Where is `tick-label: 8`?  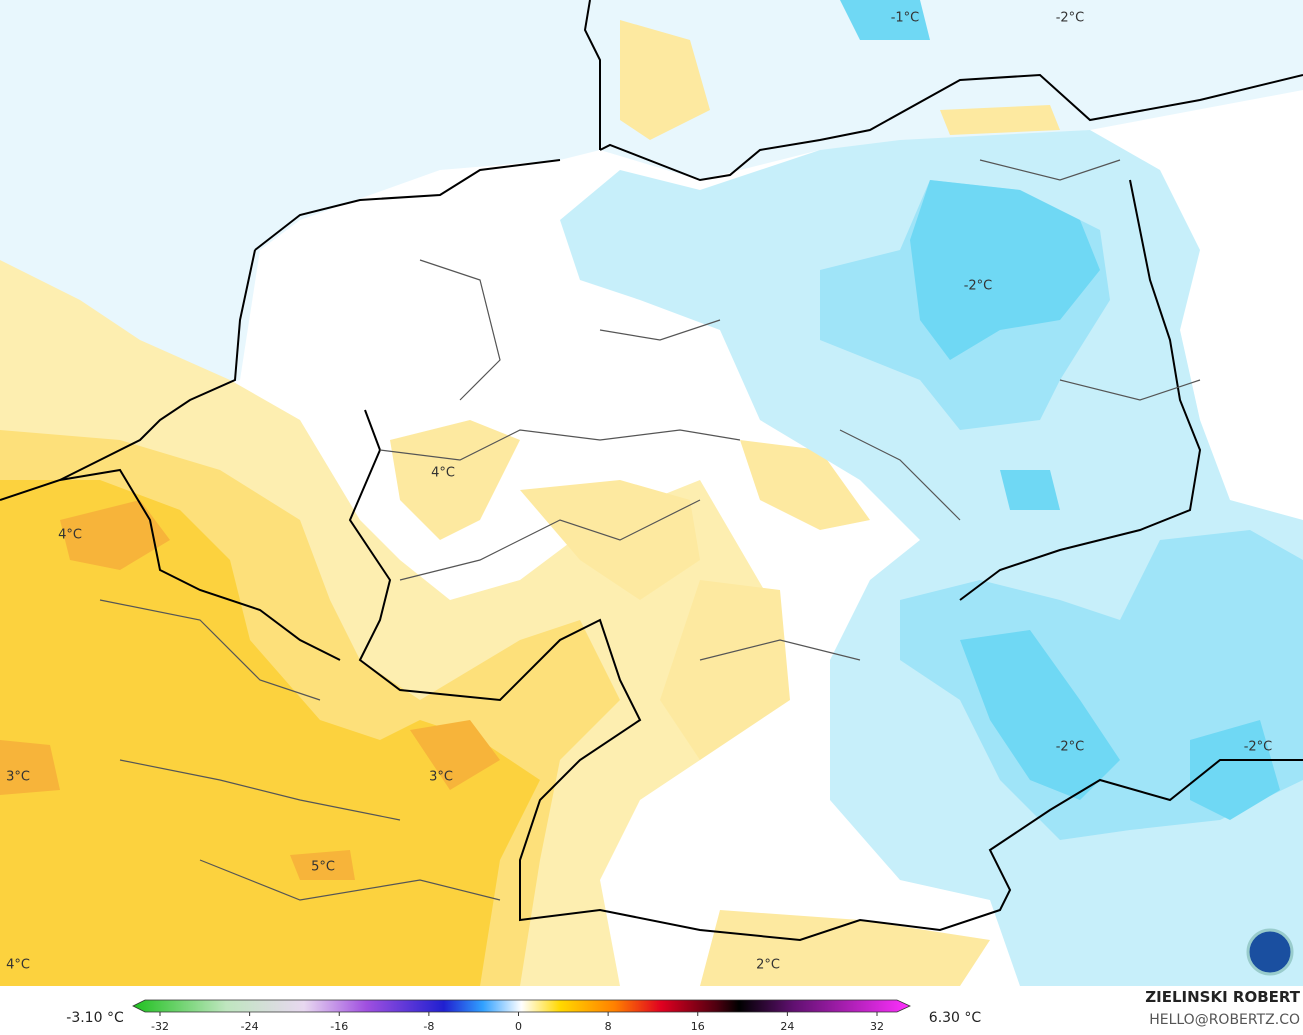 tick-label: 8 is located at coordinates (608, 1026).